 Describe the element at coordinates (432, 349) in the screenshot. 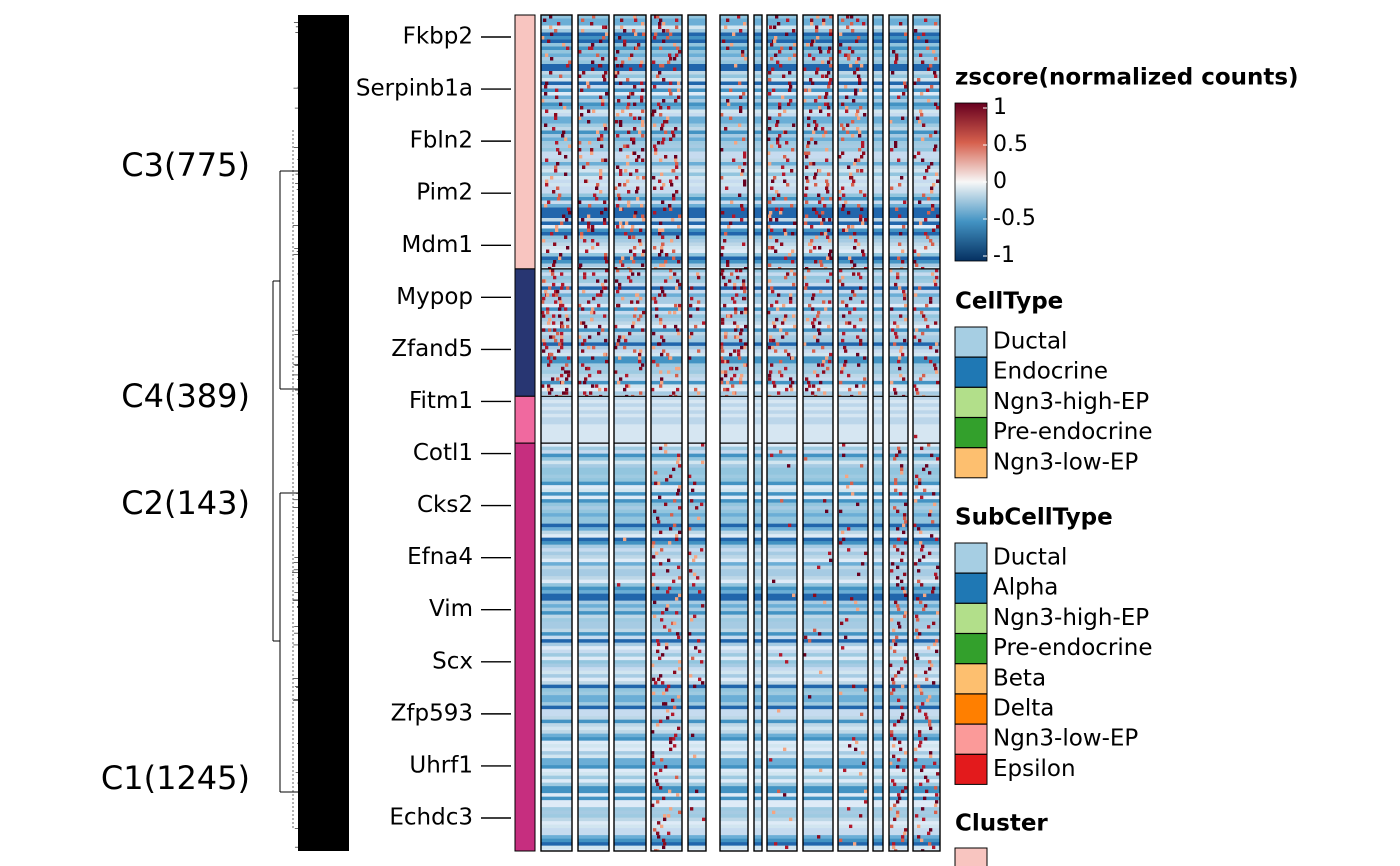

I see `gene-label: Zfand5` at that location.